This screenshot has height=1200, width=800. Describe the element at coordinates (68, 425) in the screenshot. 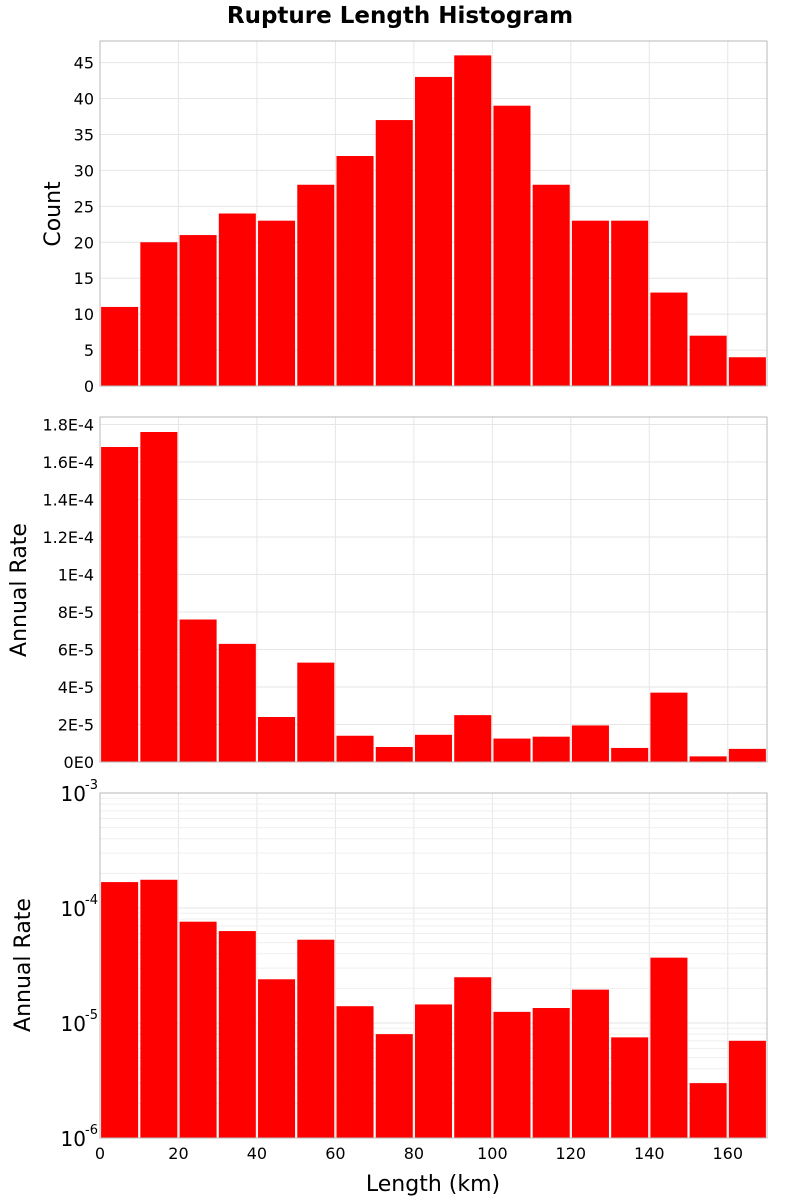

I see `y-tick-label: 1.8E-4` at that location.